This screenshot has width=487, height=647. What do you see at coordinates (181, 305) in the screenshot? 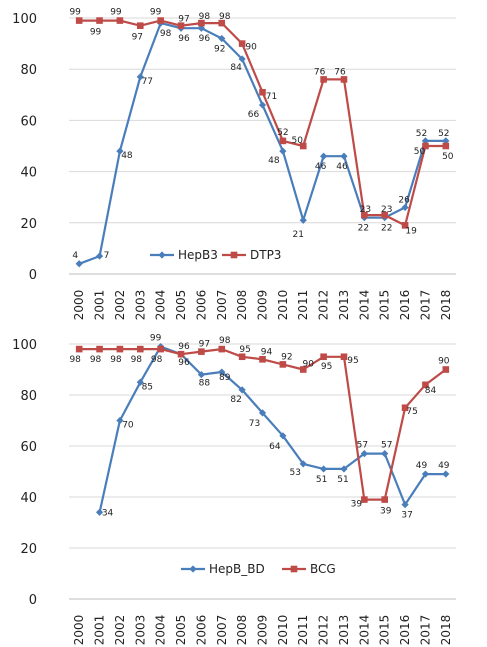
I see `x-tick-label: 2005` at bounding box center [181, 305].